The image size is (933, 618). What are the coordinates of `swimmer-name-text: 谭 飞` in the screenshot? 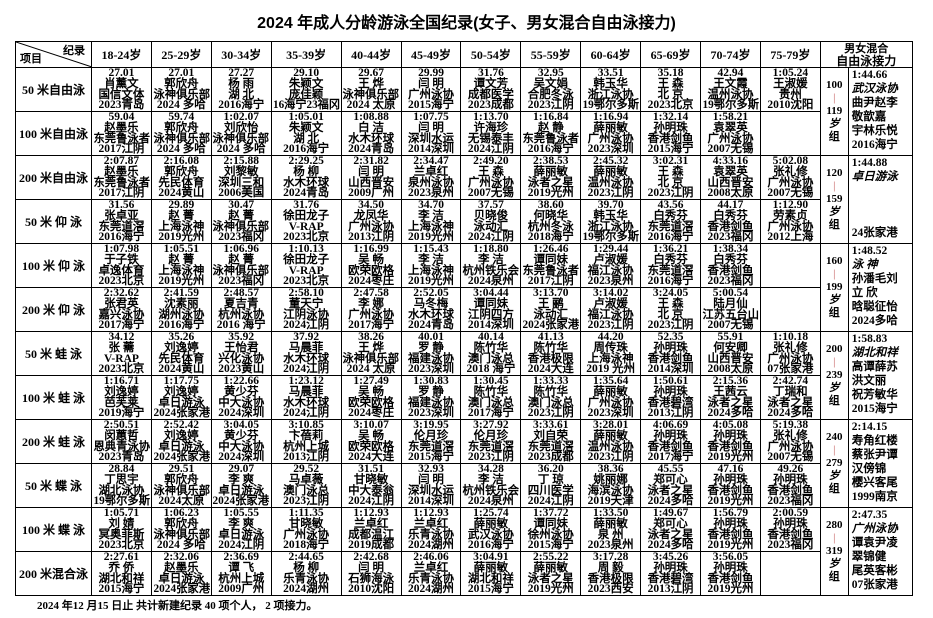 It's located at (241, 567).